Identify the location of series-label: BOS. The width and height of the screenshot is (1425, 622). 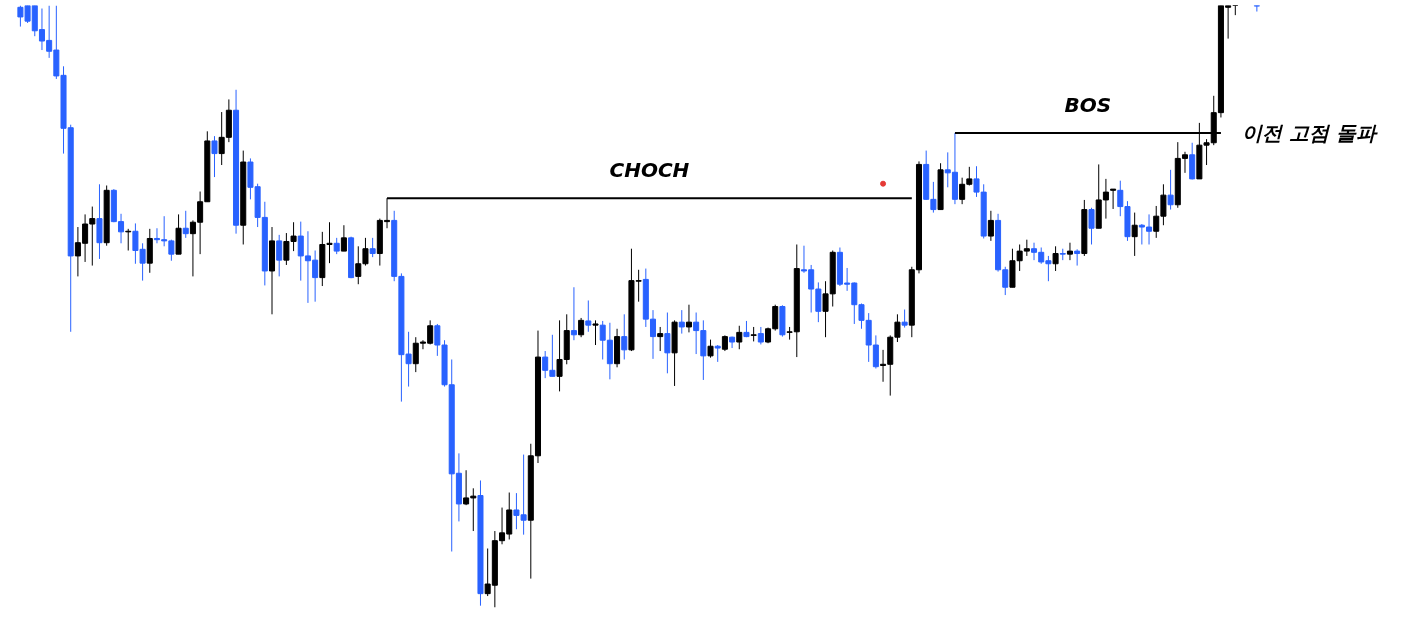
(1088, 105).